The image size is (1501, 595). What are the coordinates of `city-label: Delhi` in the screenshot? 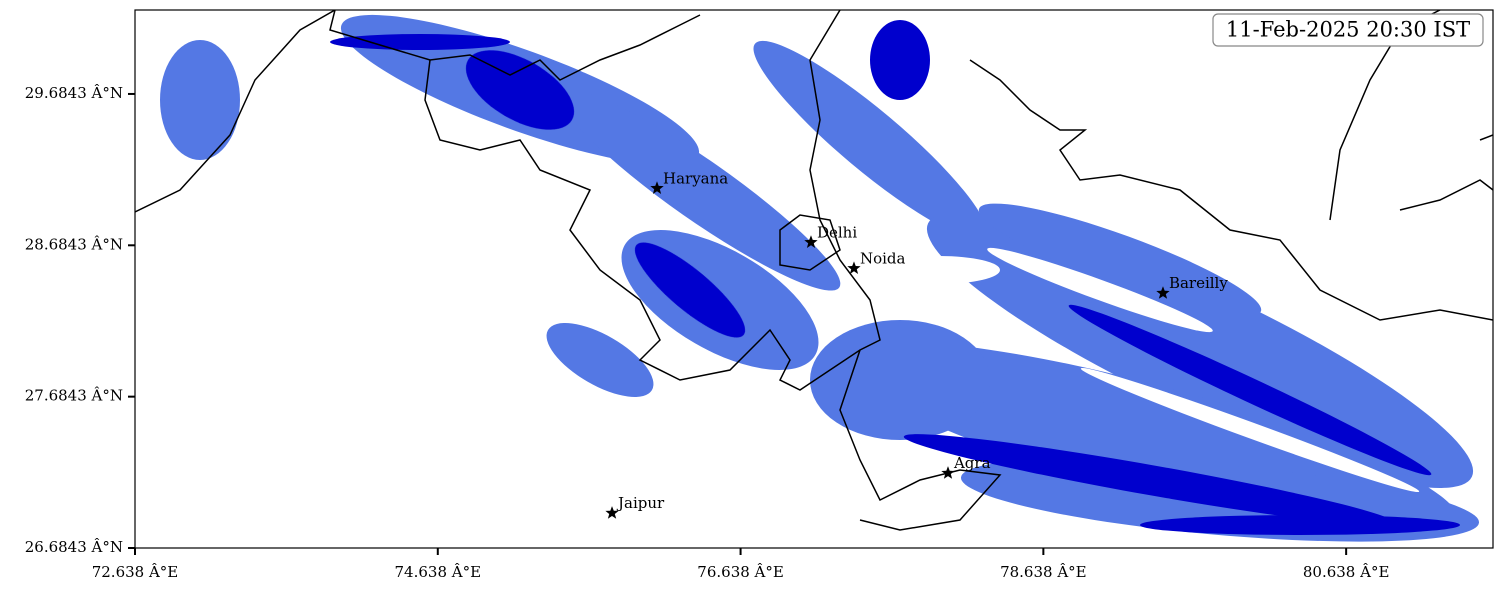 It's located at (837, 232).